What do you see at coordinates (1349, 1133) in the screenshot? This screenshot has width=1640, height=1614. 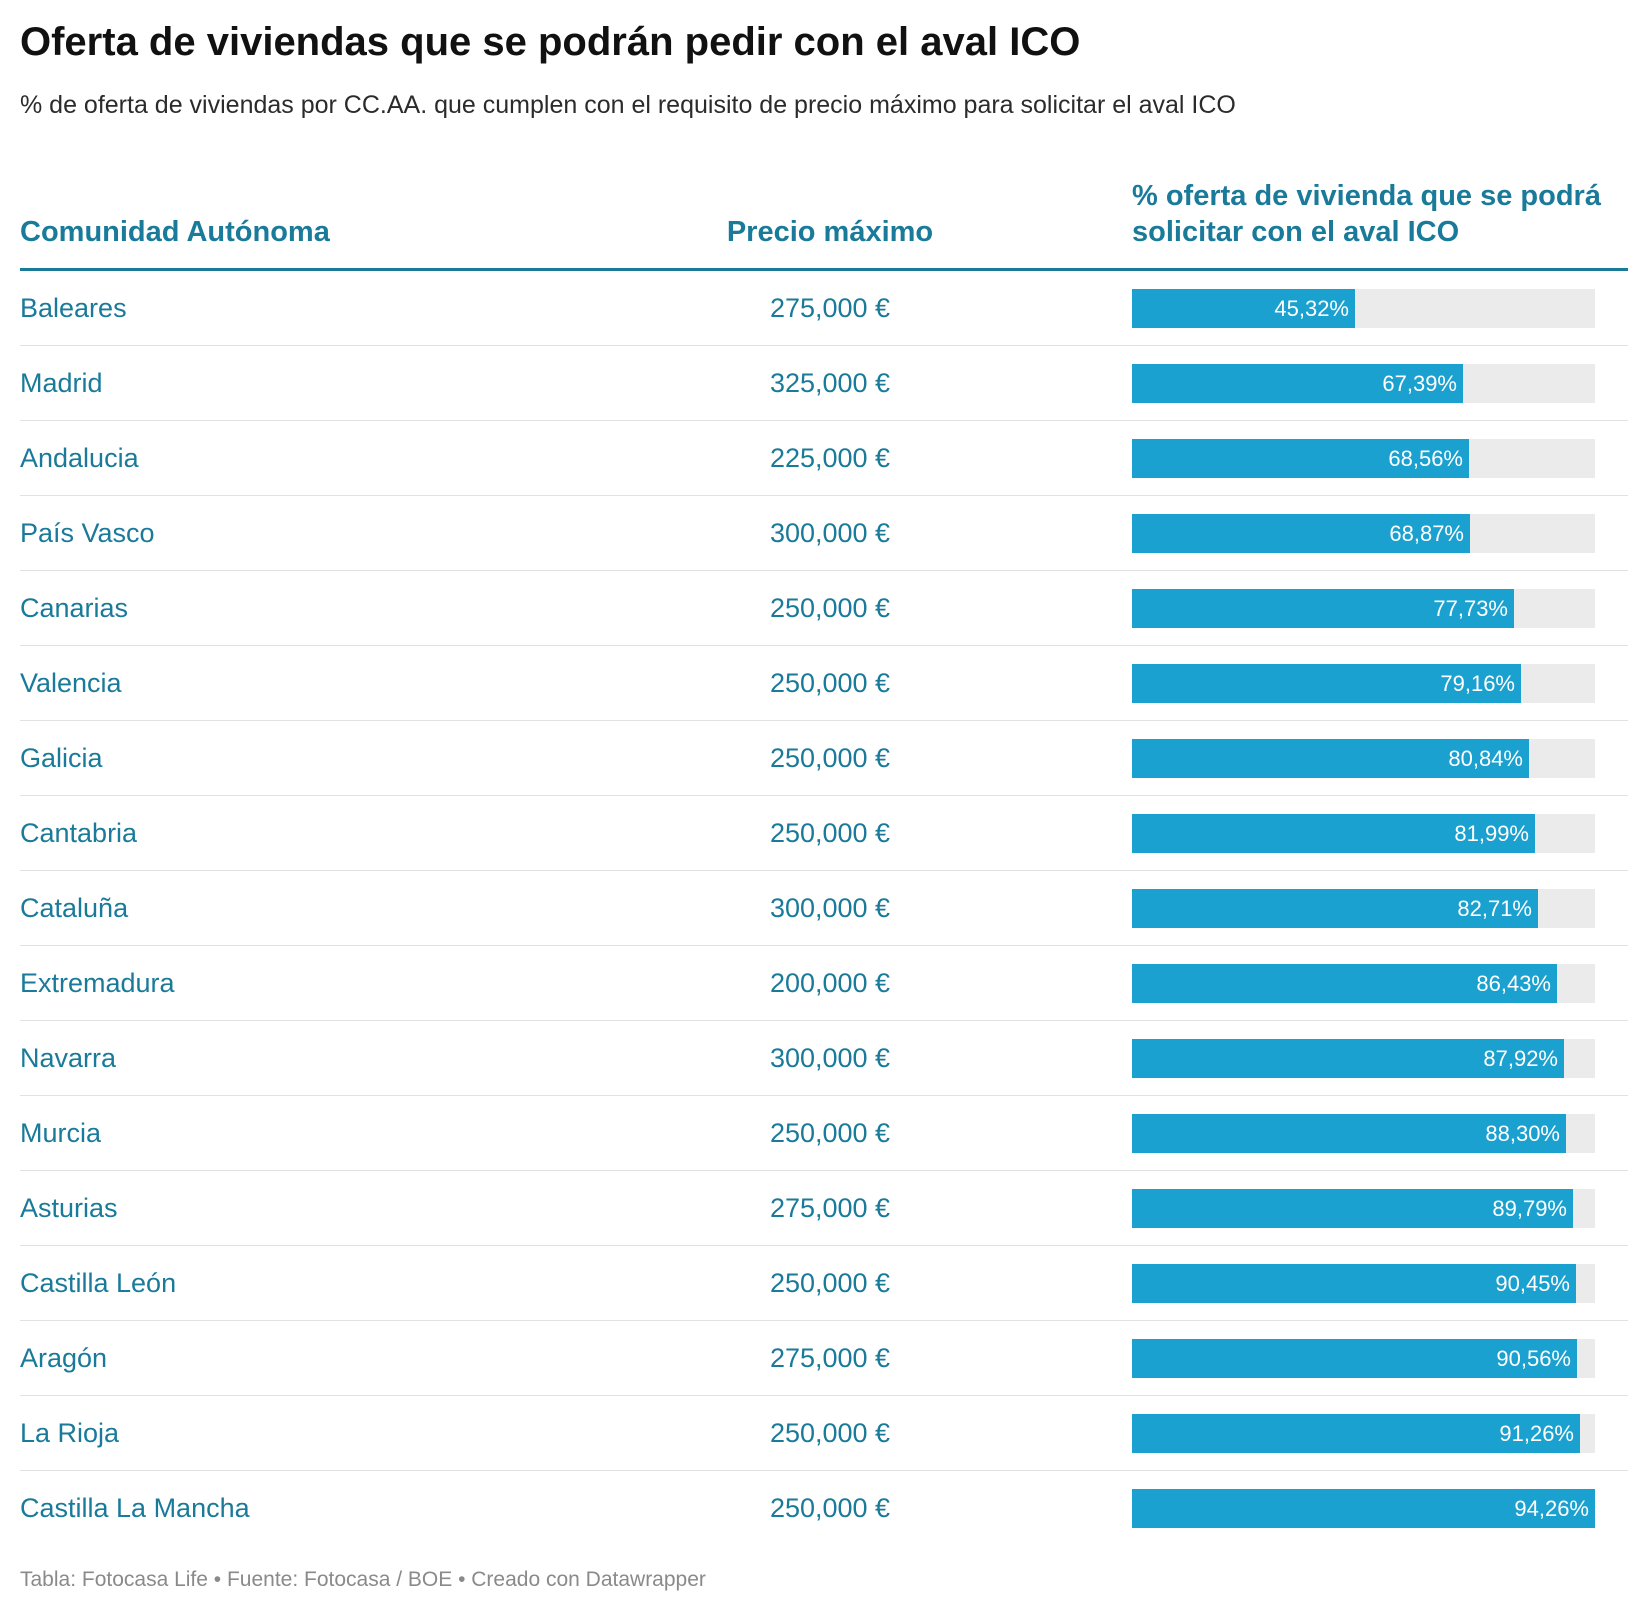 I see `bar: 88,30%` at bounding box center [1349, 1133].